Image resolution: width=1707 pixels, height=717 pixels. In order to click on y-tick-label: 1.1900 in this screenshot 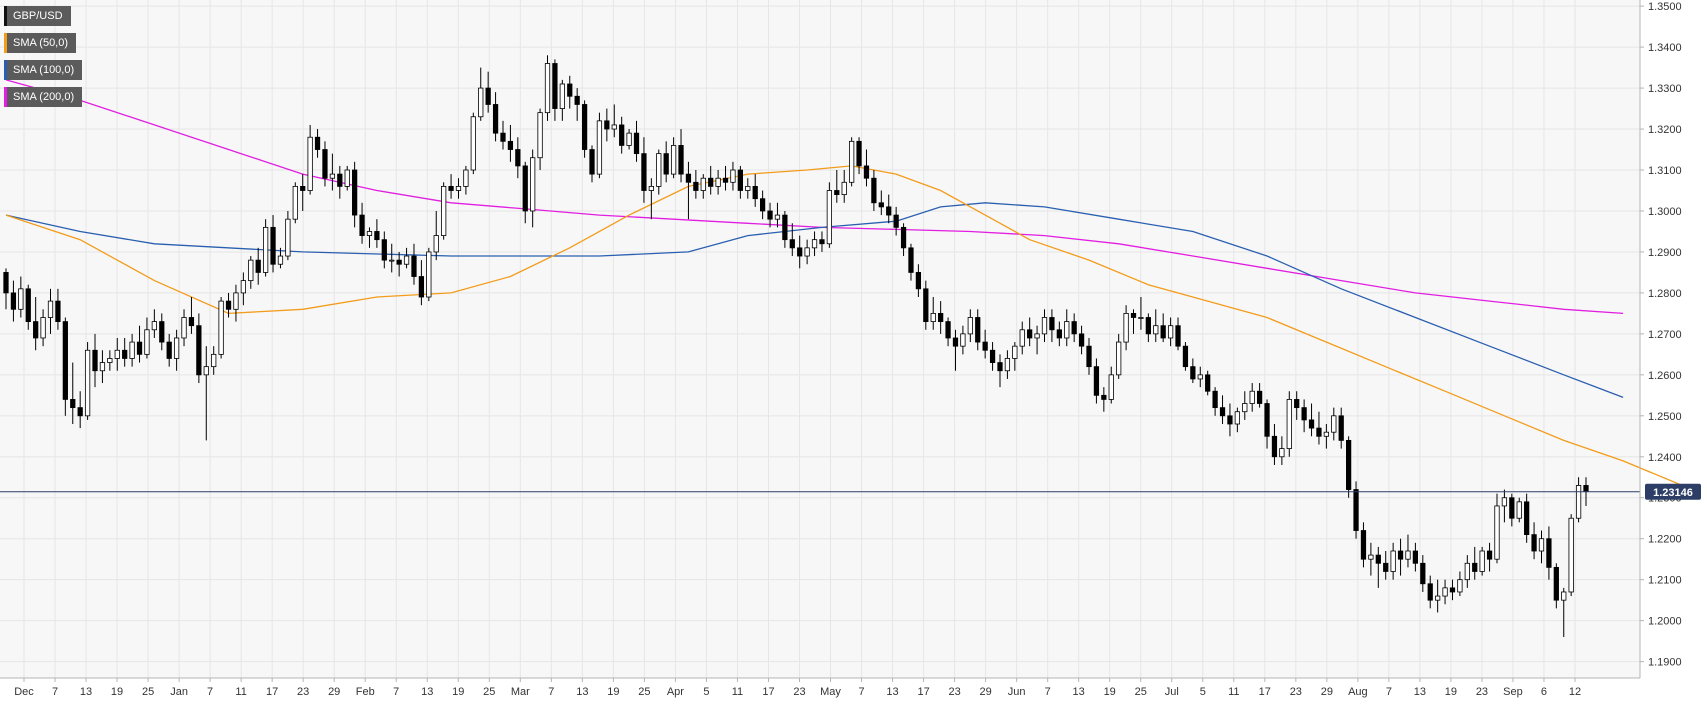, I will do `click(1665, 663)`.